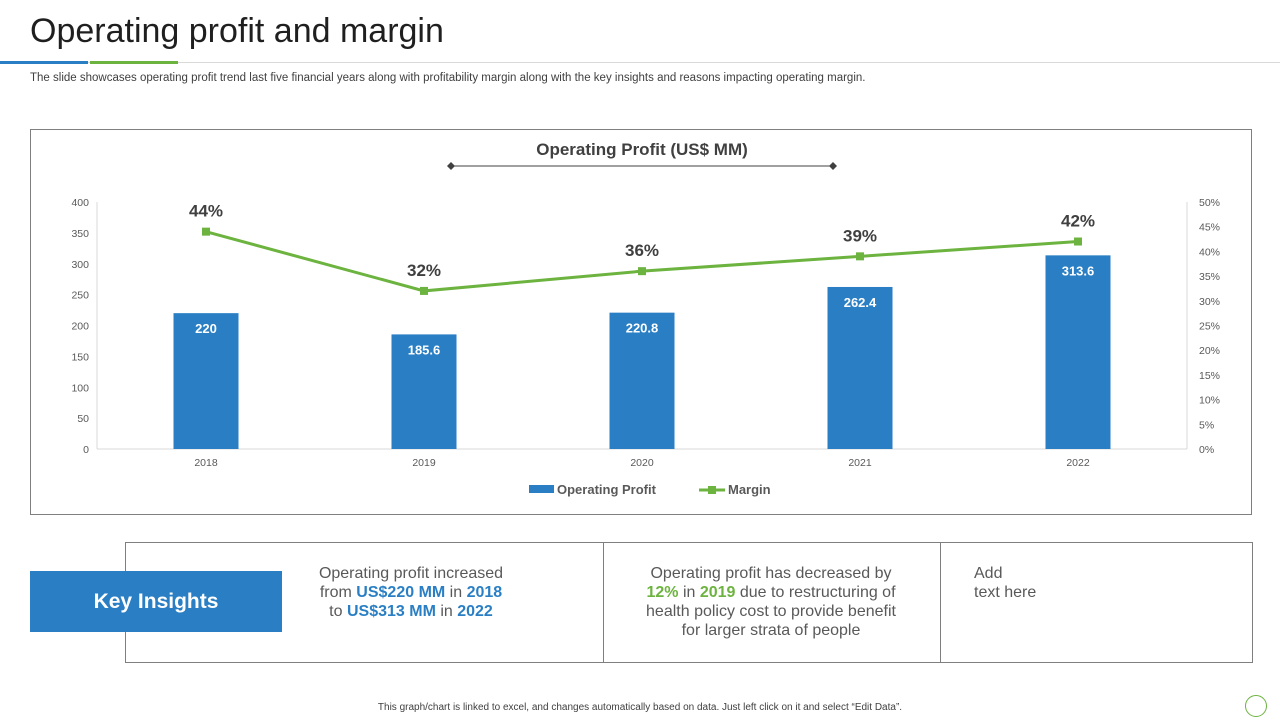 The width and height of the screenshot is (1280, 720). Describe the element at coordinates (1005, 592) in the screenshot. I see `insight-3-line-2: text here` at that location.